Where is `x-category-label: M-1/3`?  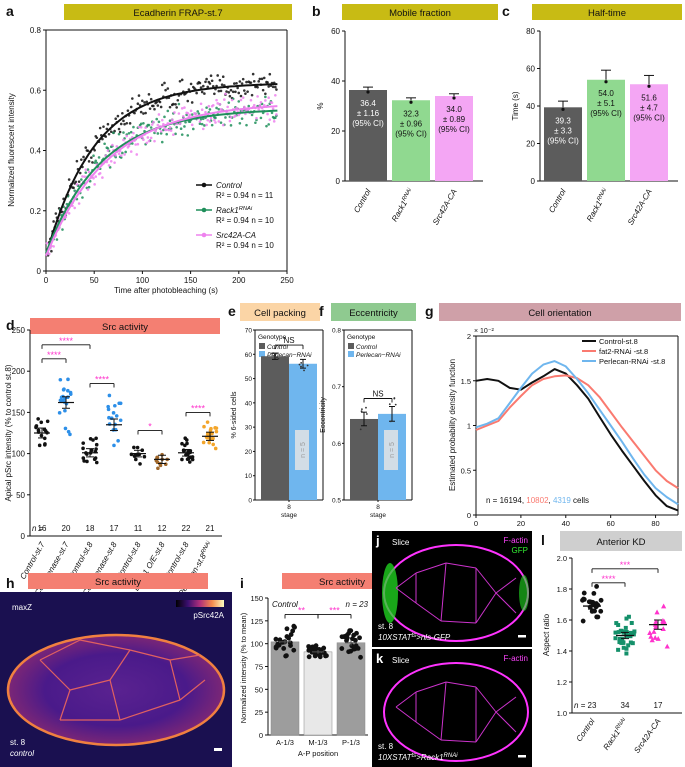
x-category-label: M-1/3 is located at coordinates (317, 742).